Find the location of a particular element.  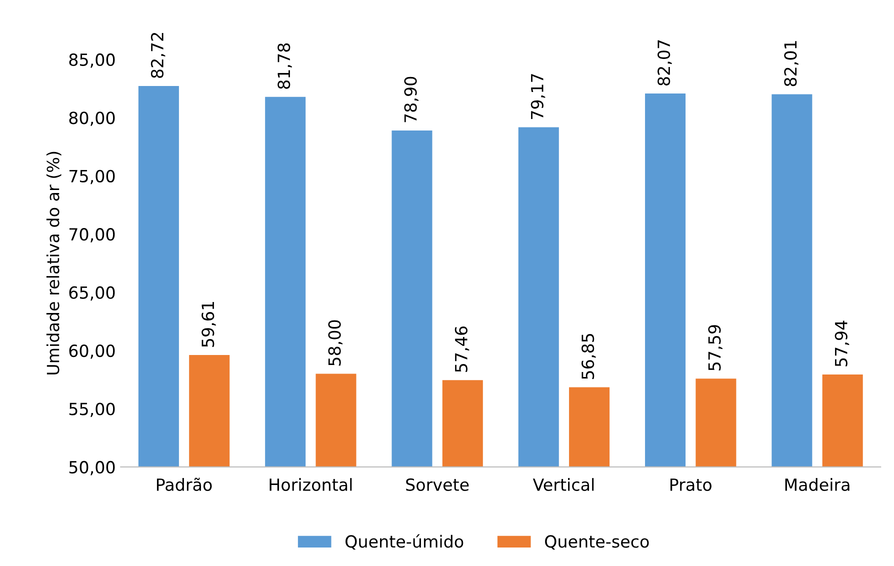

x-tick-label: Madeira is located at coordinates (817, 484).